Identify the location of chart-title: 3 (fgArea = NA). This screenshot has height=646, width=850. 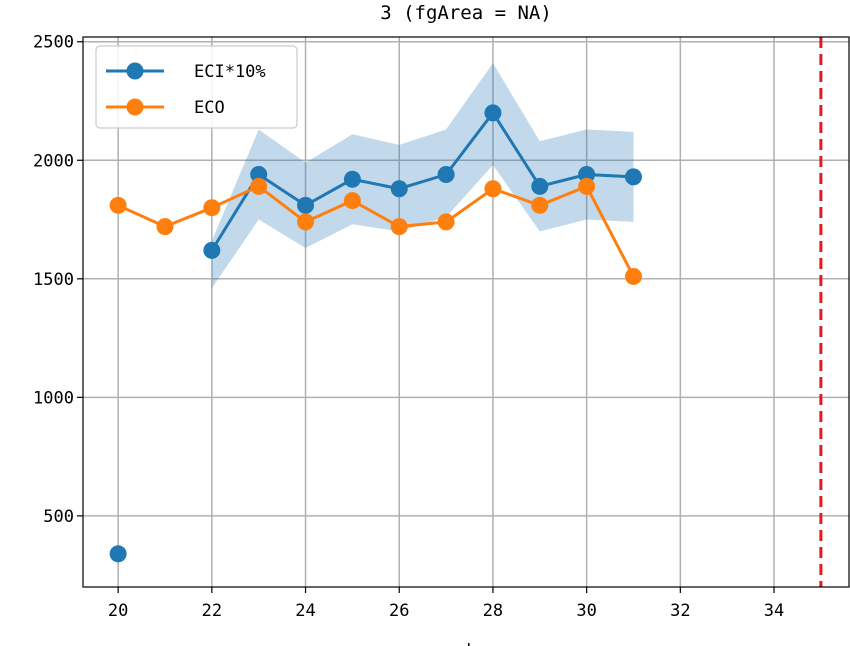
(466, 13).